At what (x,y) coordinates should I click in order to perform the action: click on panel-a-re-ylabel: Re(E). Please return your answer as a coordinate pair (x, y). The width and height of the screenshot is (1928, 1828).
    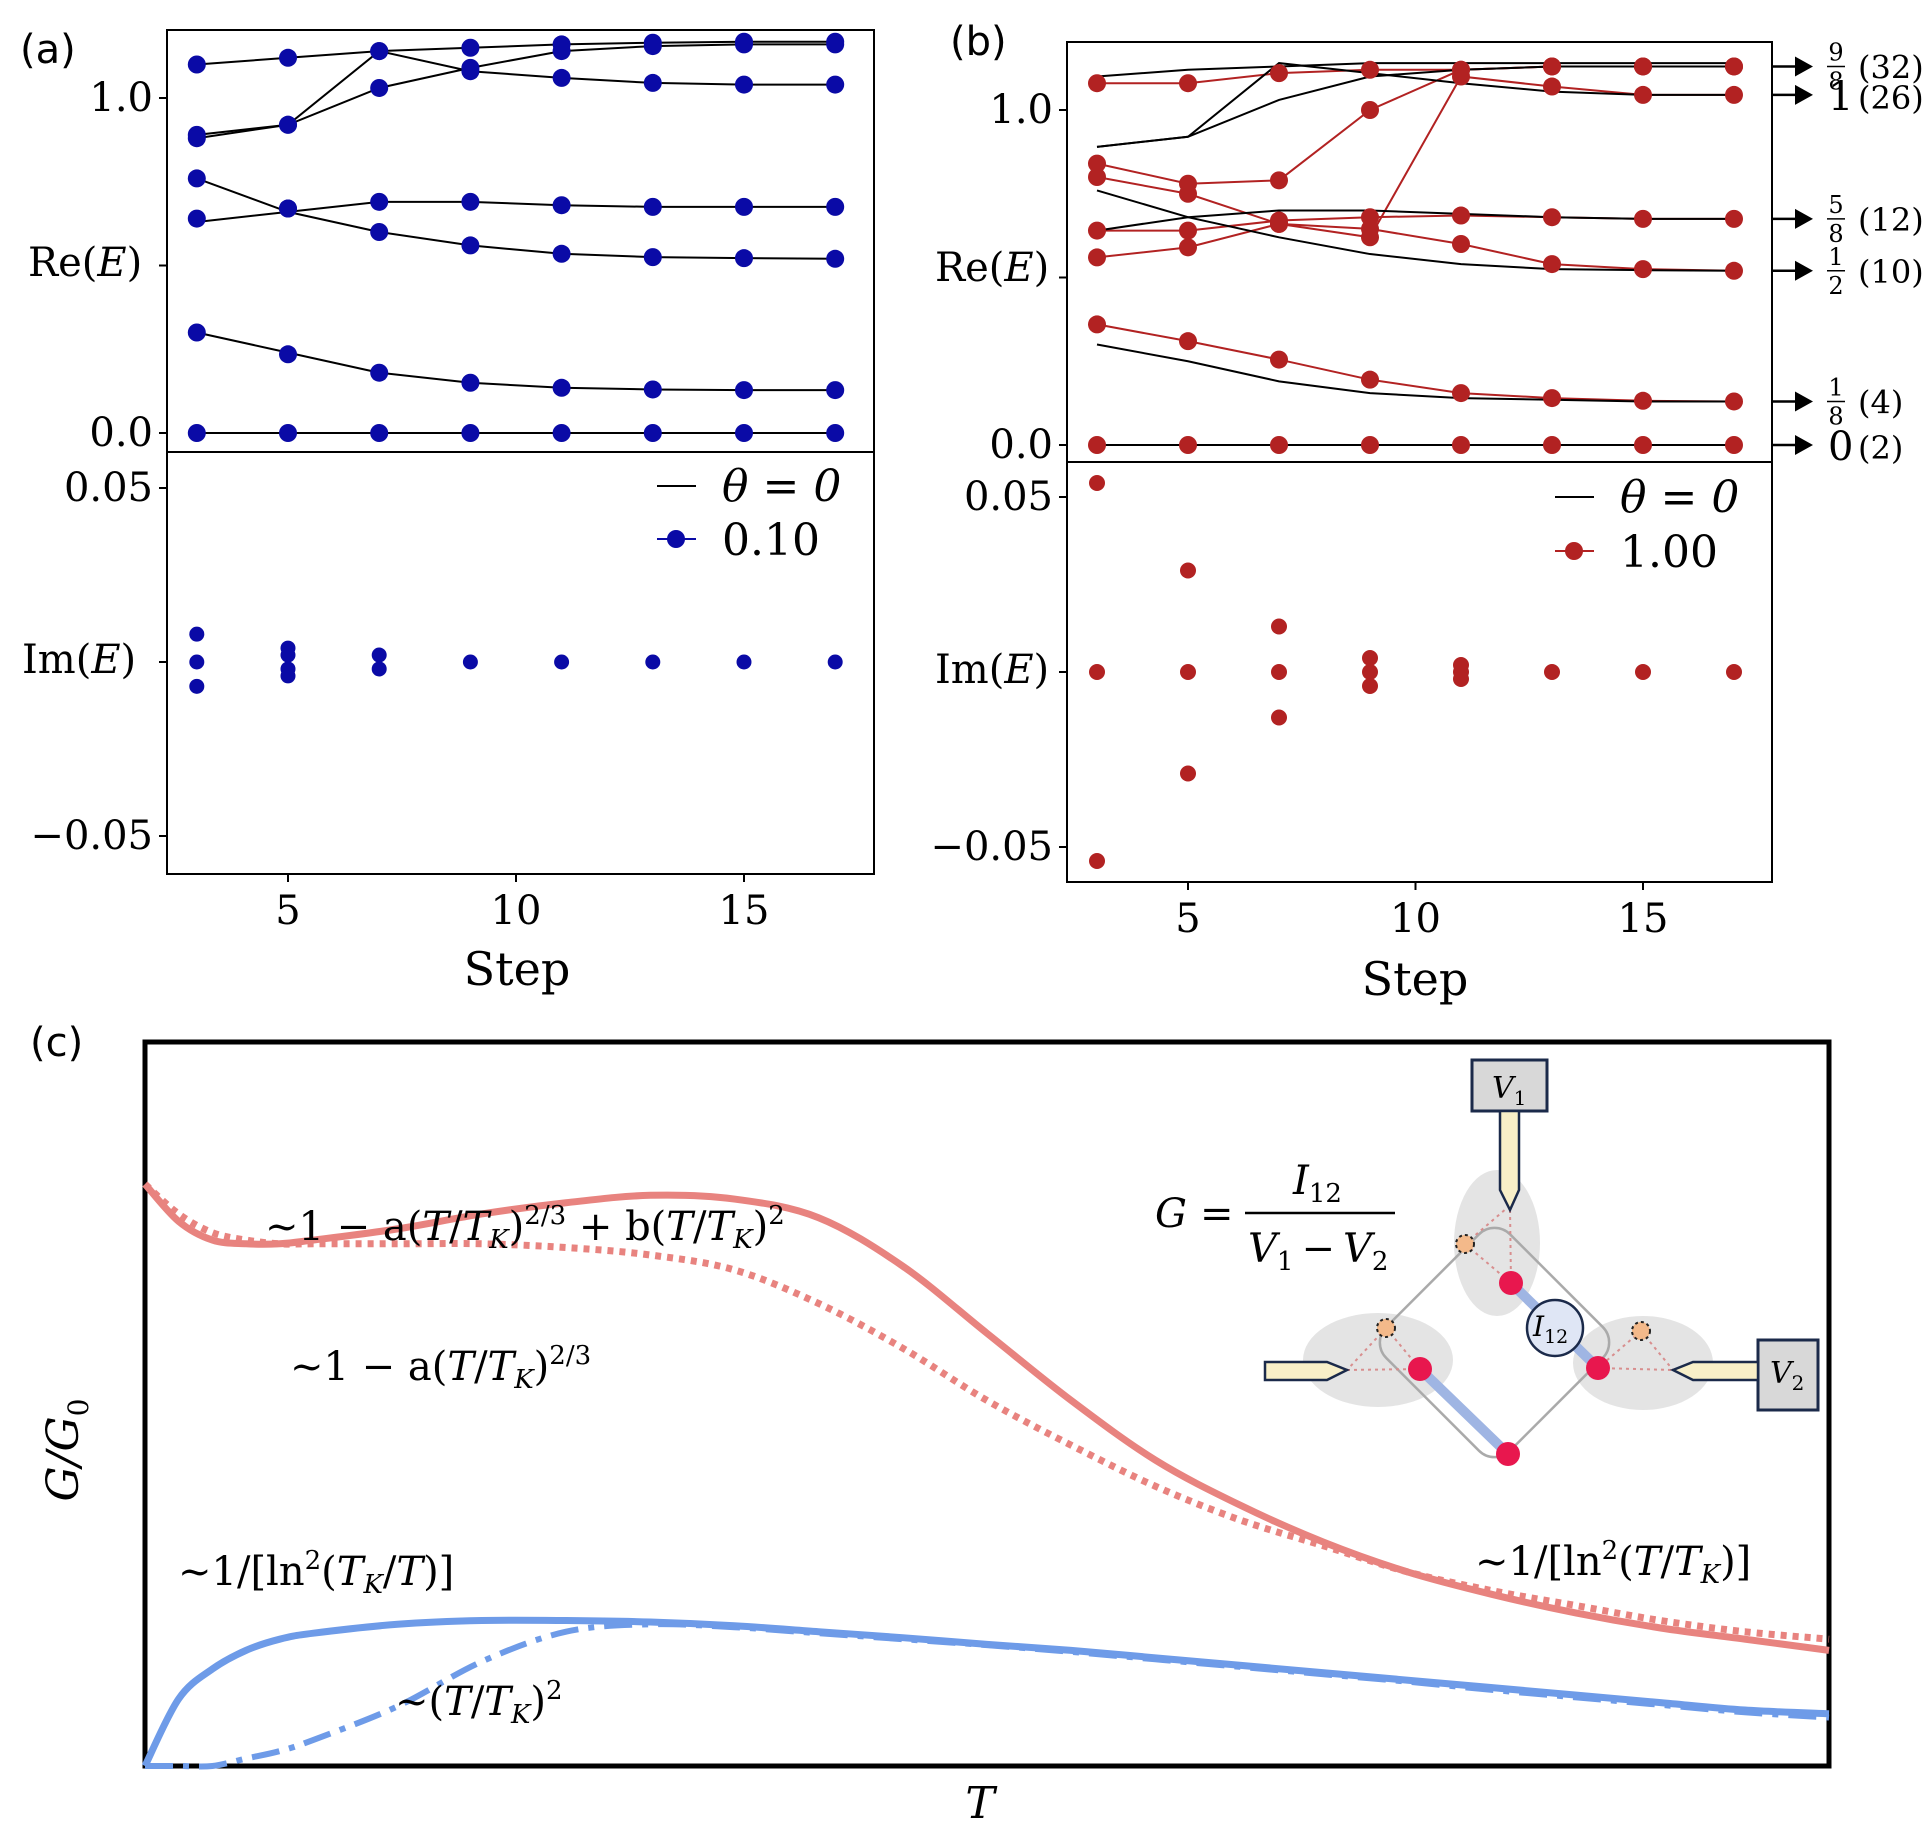
    Looking at the image, I should click on (85, 263).